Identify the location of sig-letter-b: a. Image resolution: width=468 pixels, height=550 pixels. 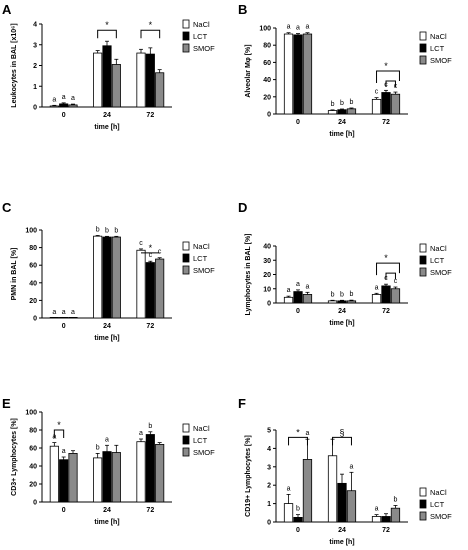
(308, 27).